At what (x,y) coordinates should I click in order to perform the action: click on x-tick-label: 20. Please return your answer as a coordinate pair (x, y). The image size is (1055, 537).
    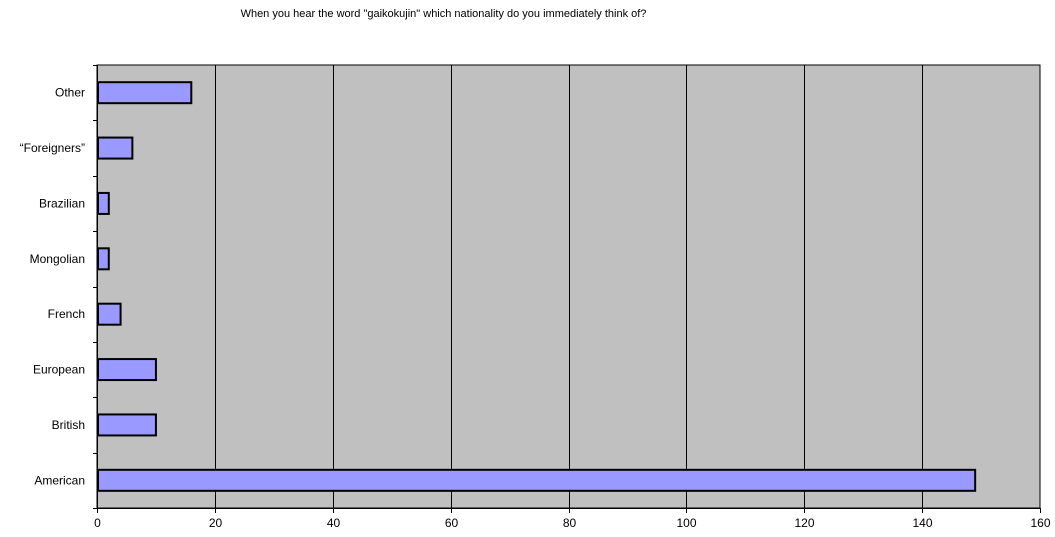
    Looking at the image, I should click on (216, 523).